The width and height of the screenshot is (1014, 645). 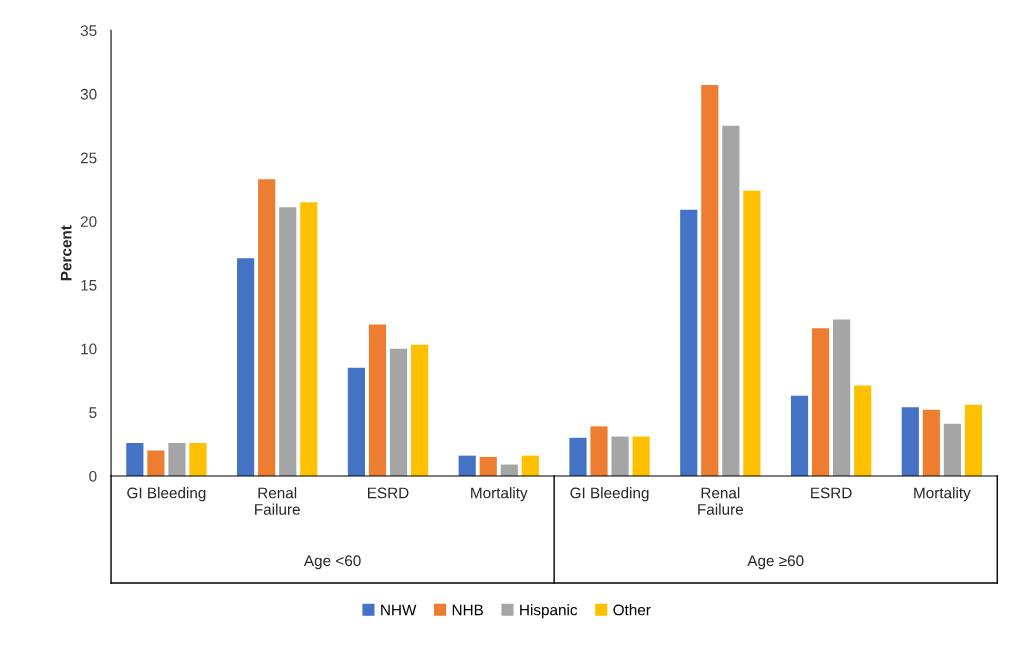 I want to click on y-tick-label: 5, so click(x=93, y=413).